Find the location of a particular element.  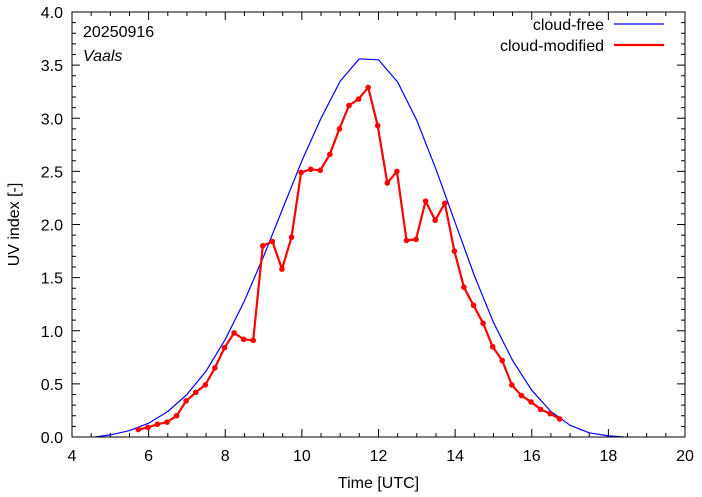

x-tick-label: 8 is located at coordinates (225, 456).